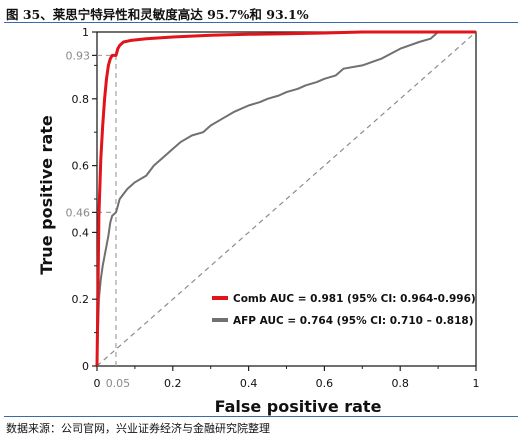 This screenshot has width=522, height=440. Describe the element at coordinates (81, 299) in the screenshot. I see `y-tick-label: 0.2` at that location.